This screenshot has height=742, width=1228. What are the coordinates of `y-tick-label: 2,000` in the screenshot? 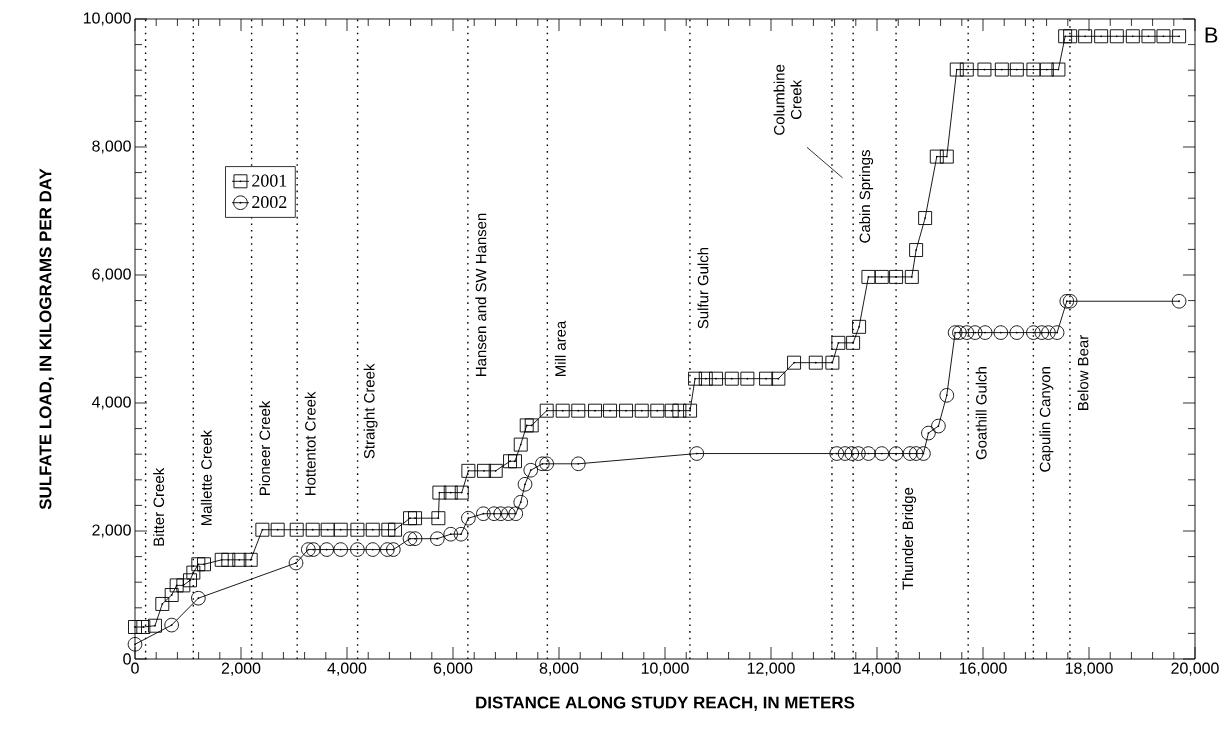 It's located at (111, 531).